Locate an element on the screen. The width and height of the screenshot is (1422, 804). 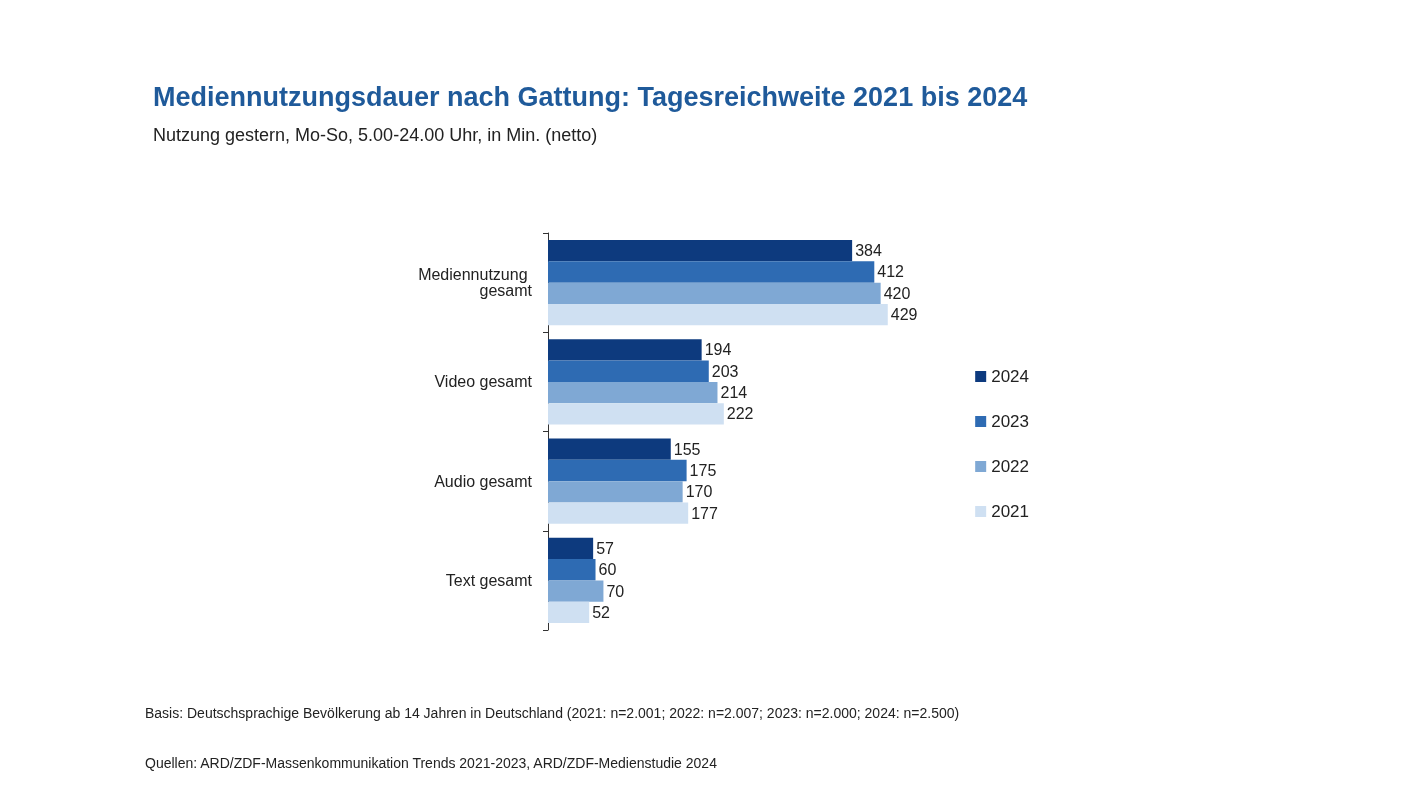
data-label: 177 is located at coordinates (704, 513).